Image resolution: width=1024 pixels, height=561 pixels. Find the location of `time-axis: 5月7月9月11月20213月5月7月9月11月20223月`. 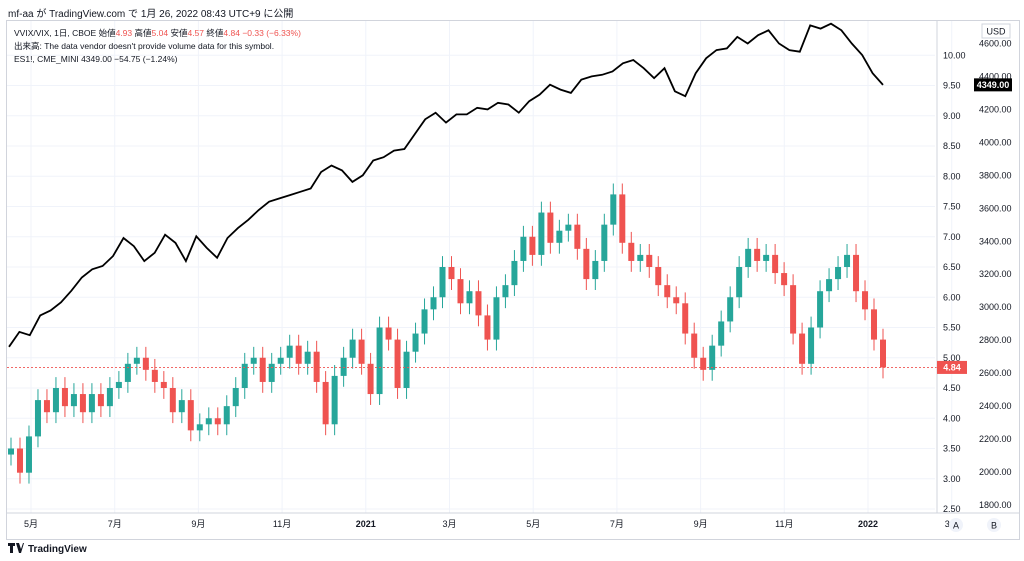

time-axis: 5月7月9月11月20213月5月7月9月11月20223月 is located at coordinates (513, 520).